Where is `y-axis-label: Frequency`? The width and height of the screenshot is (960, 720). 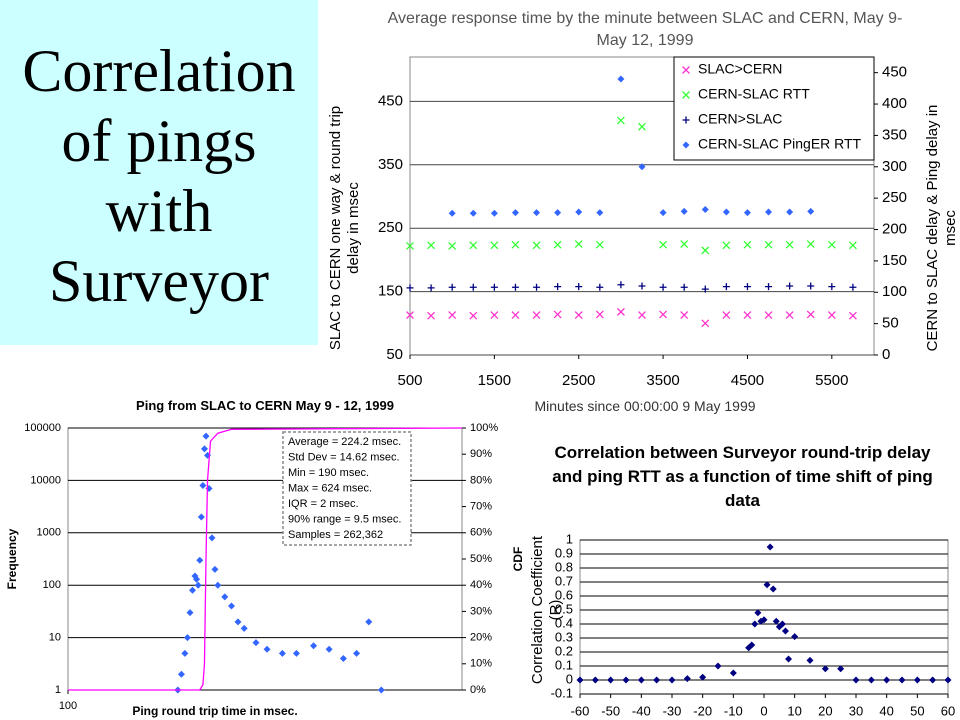
y-axis-label: Frequency is located at coordinates (12, 559).